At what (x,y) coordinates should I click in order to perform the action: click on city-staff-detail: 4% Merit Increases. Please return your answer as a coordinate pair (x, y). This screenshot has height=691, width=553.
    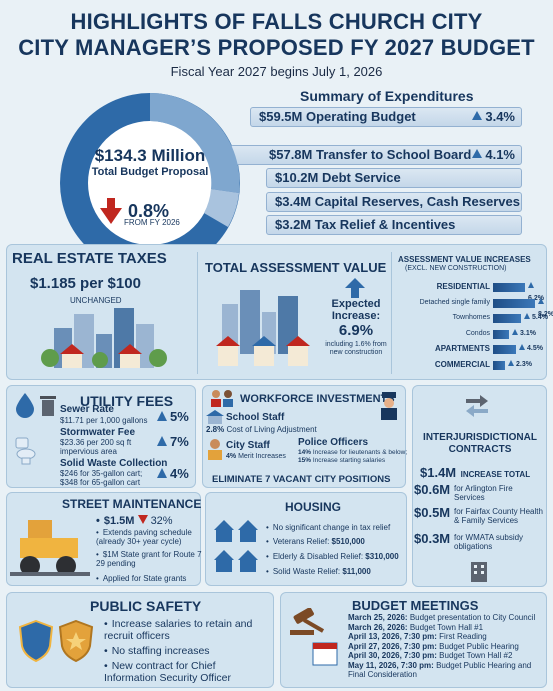
    Looking at the image, I should click on (256, 456).